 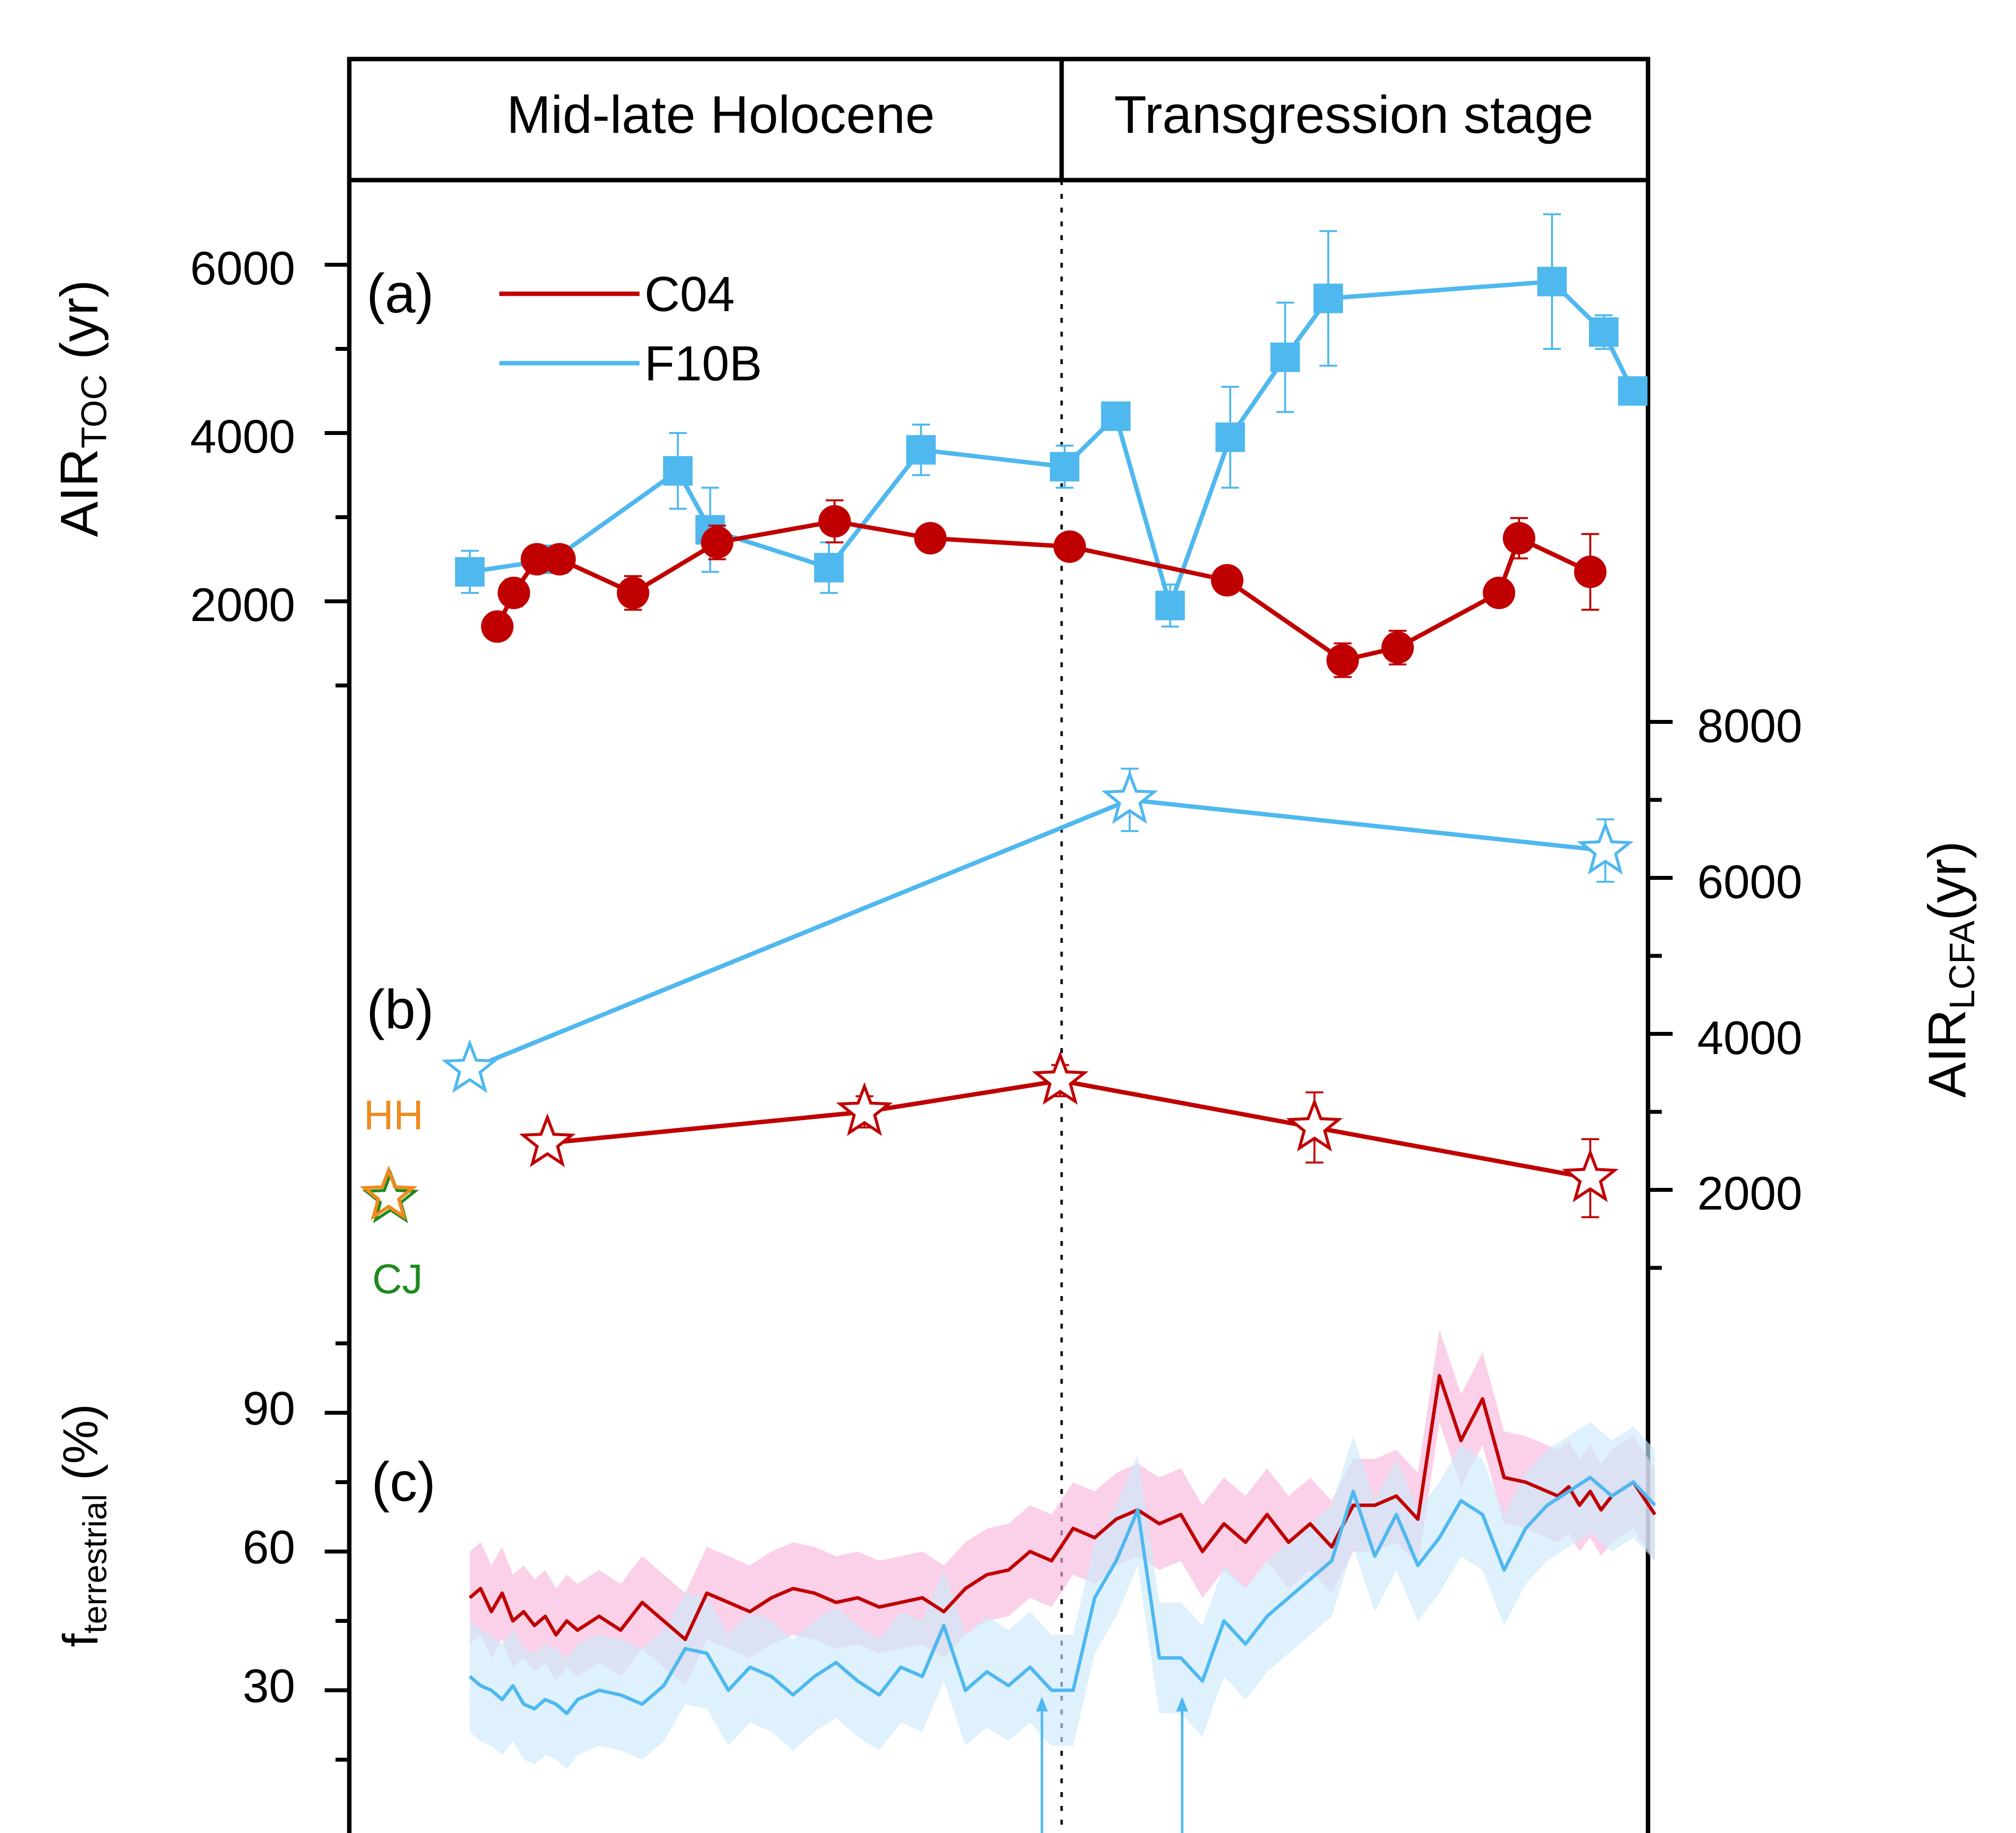 What do you see at coordinates (243, 605) in the screenshot?
I see `toc-tick-label: 2000` at bounding box center [243, 605].